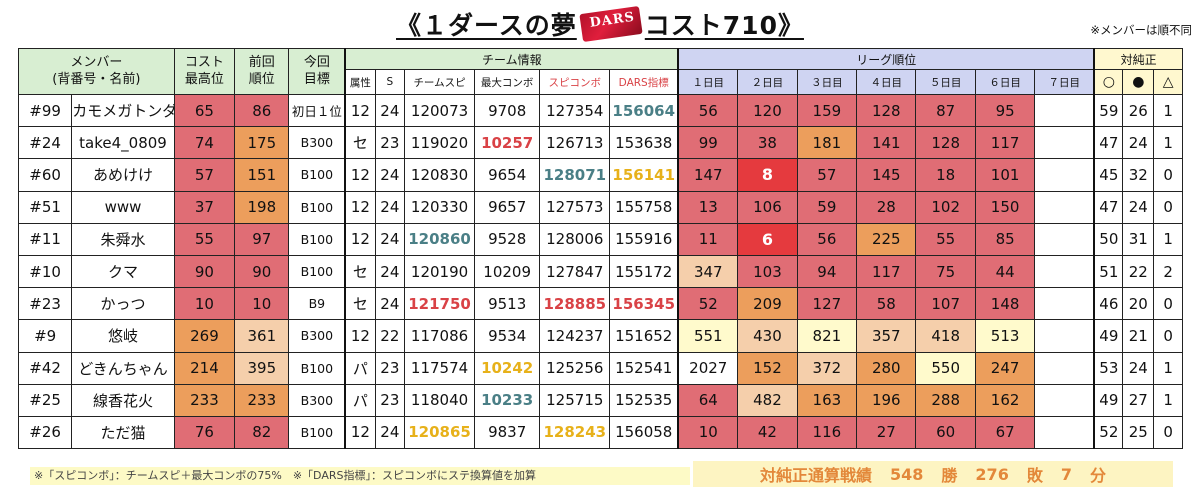  I want to click on s-value: 23, so click(390, 368).